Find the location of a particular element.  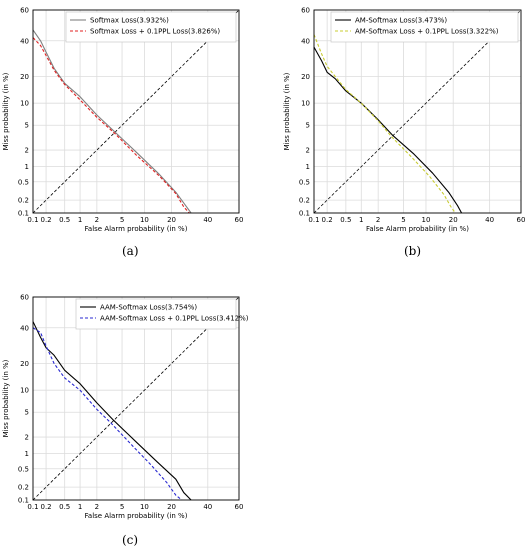

legend-label-1: Softmax Loss(3.932%) is located at coordinates (129, 21).